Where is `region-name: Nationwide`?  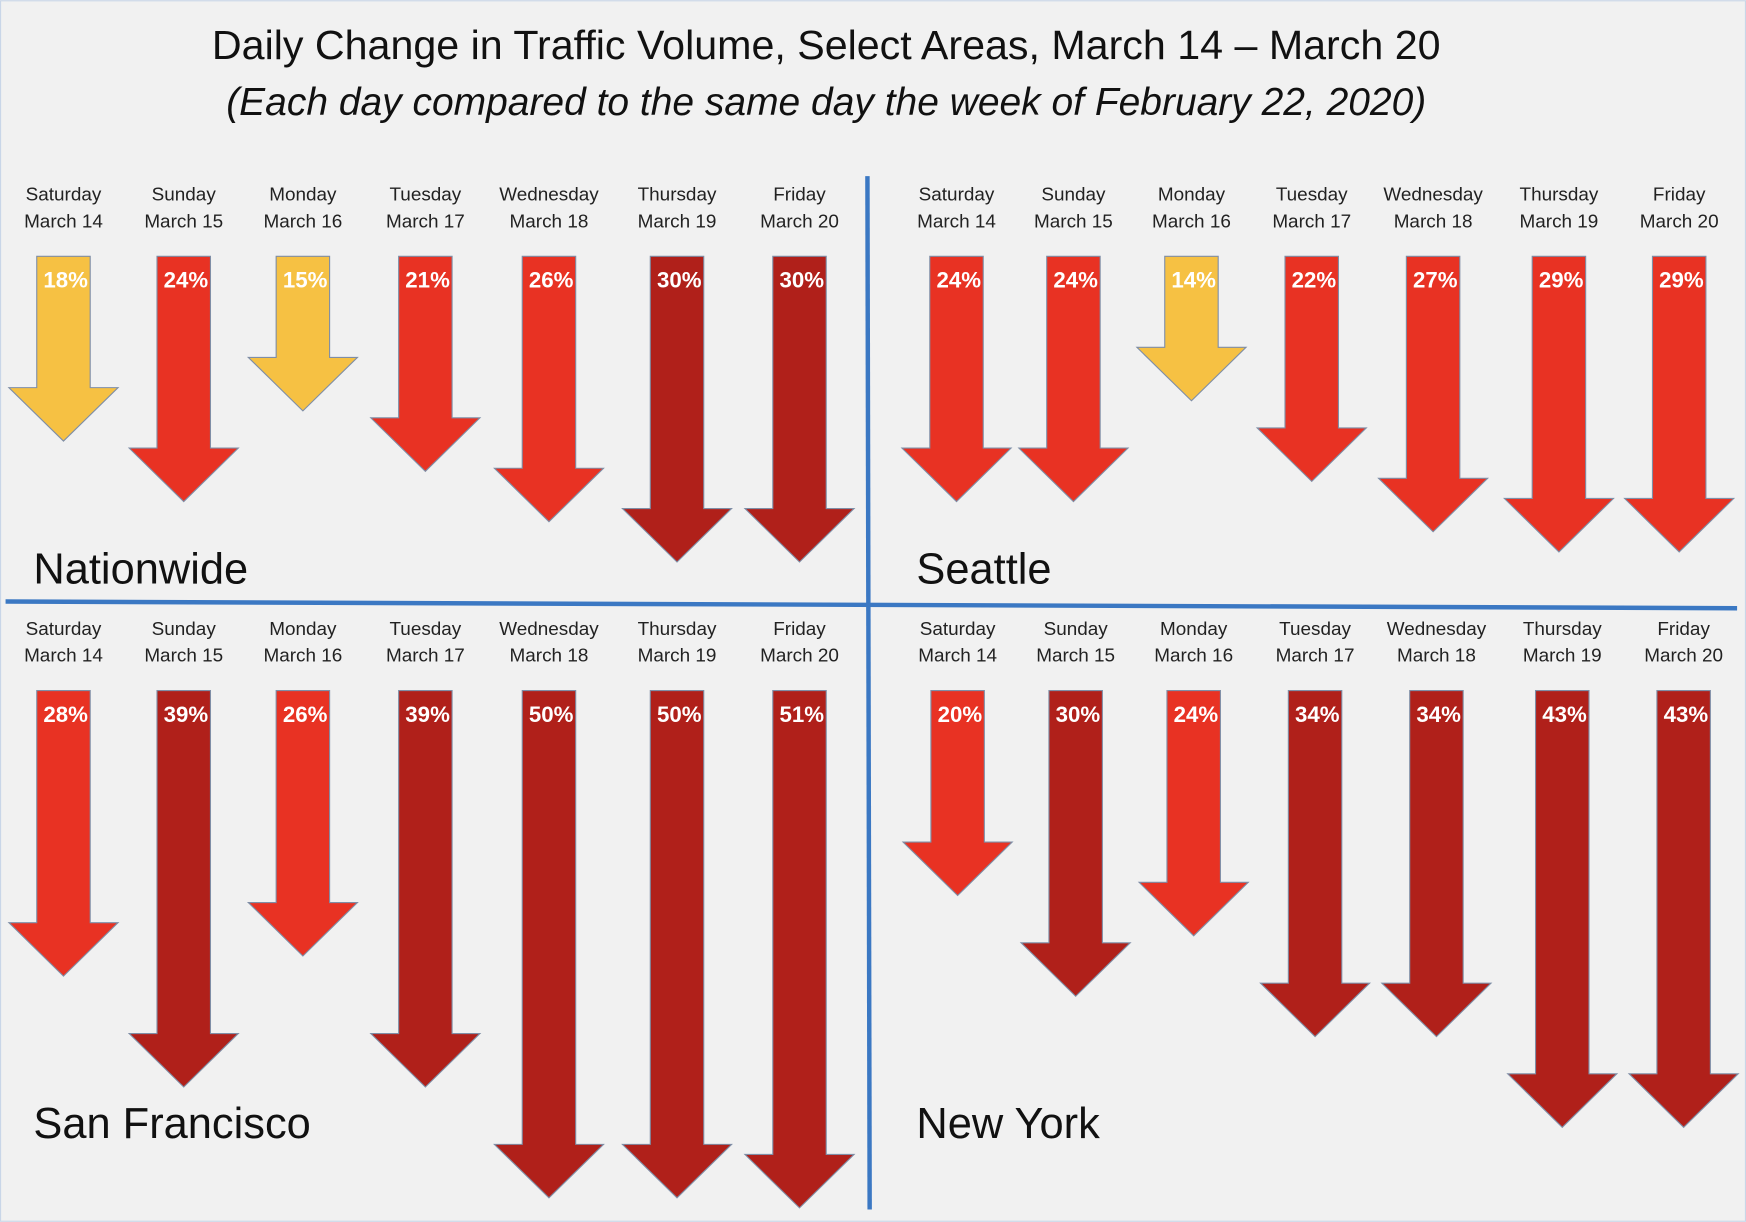 region-name: Nationwide is located at coordinates (140, 570).